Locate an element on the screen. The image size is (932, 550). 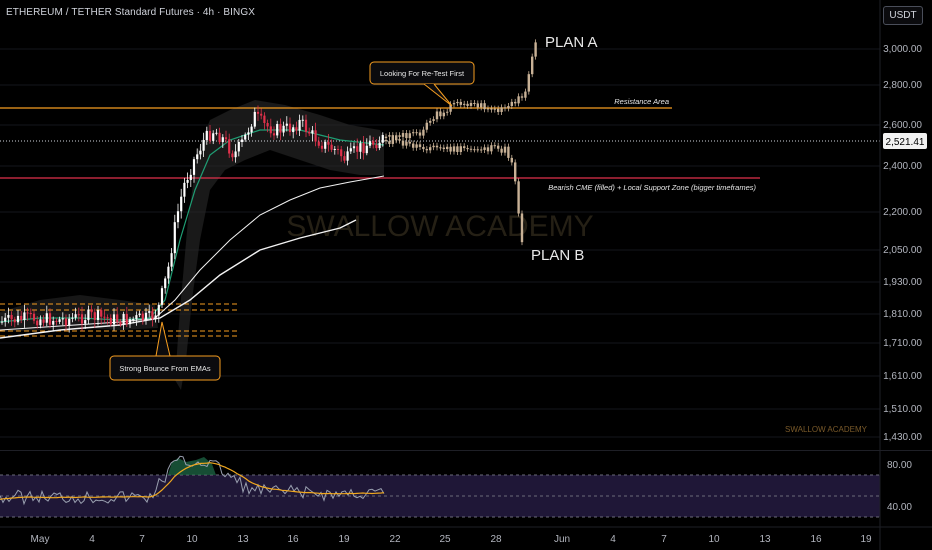
volatility-band is located at coordinates (279, 245).